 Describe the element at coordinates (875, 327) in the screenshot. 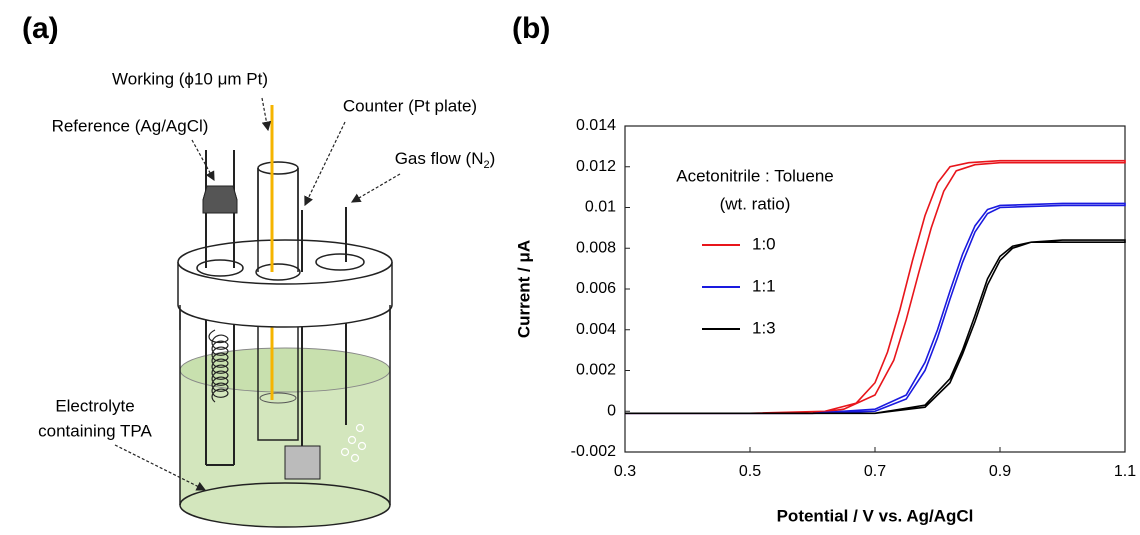

I see `series-line` at that location.